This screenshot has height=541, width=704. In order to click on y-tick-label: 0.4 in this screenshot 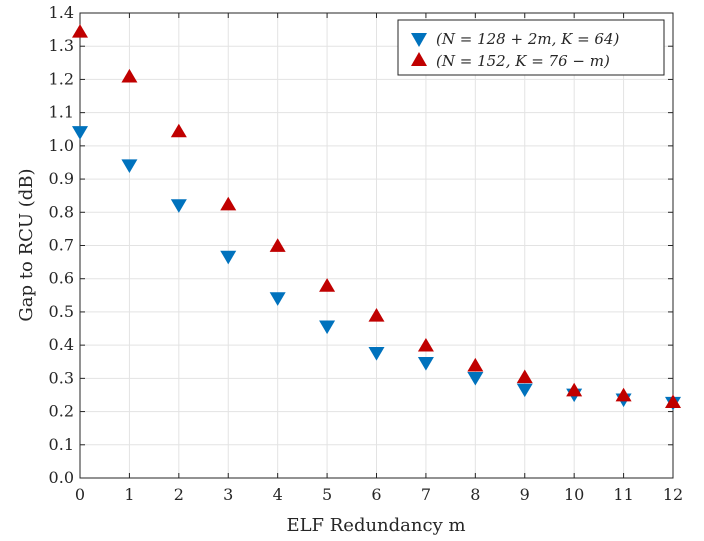, I will do `click(61, 344)`.